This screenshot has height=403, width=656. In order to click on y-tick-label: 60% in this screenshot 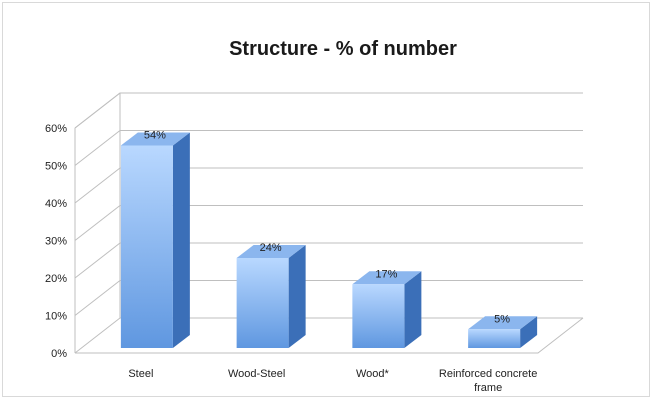, I will do `click(56, 129)`.